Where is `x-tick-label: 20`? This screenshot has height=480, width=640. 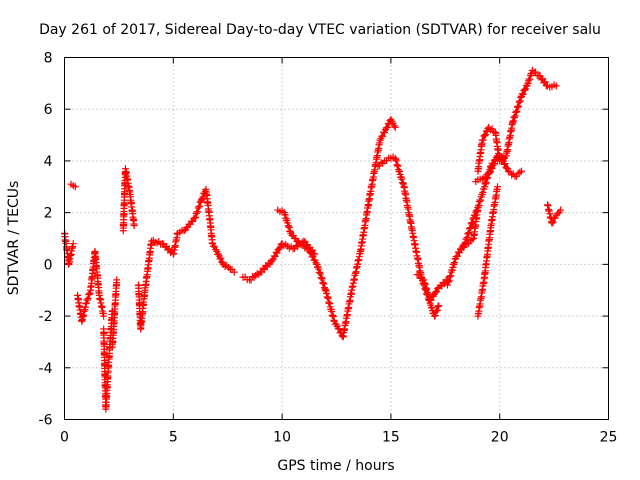
x-tick-label: 20 is located at coordinates (500, 438).